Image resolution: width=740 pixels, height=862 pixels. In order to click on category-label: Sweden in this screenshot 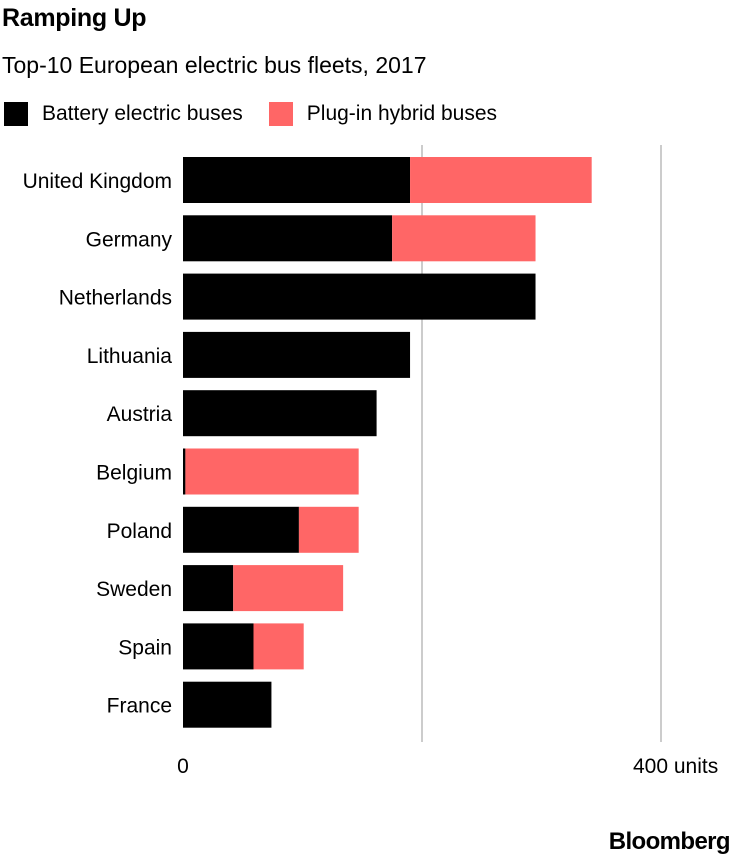, I will do `click(134, 589)`.